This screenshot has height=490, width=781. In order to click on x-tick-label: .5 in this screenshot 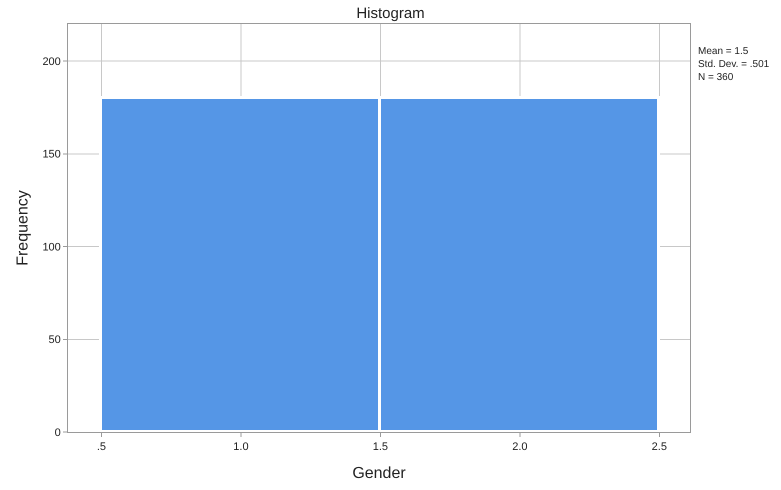, I will do `click(101, 447)`.